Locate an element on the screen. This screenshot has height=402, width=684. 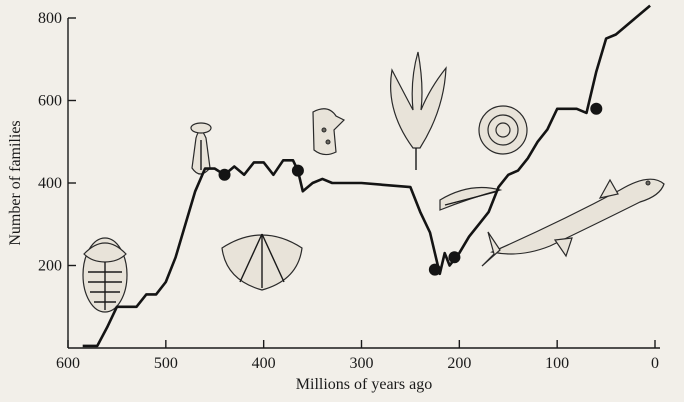
y-tick-label: 600 is located at coordinates (50, 101).